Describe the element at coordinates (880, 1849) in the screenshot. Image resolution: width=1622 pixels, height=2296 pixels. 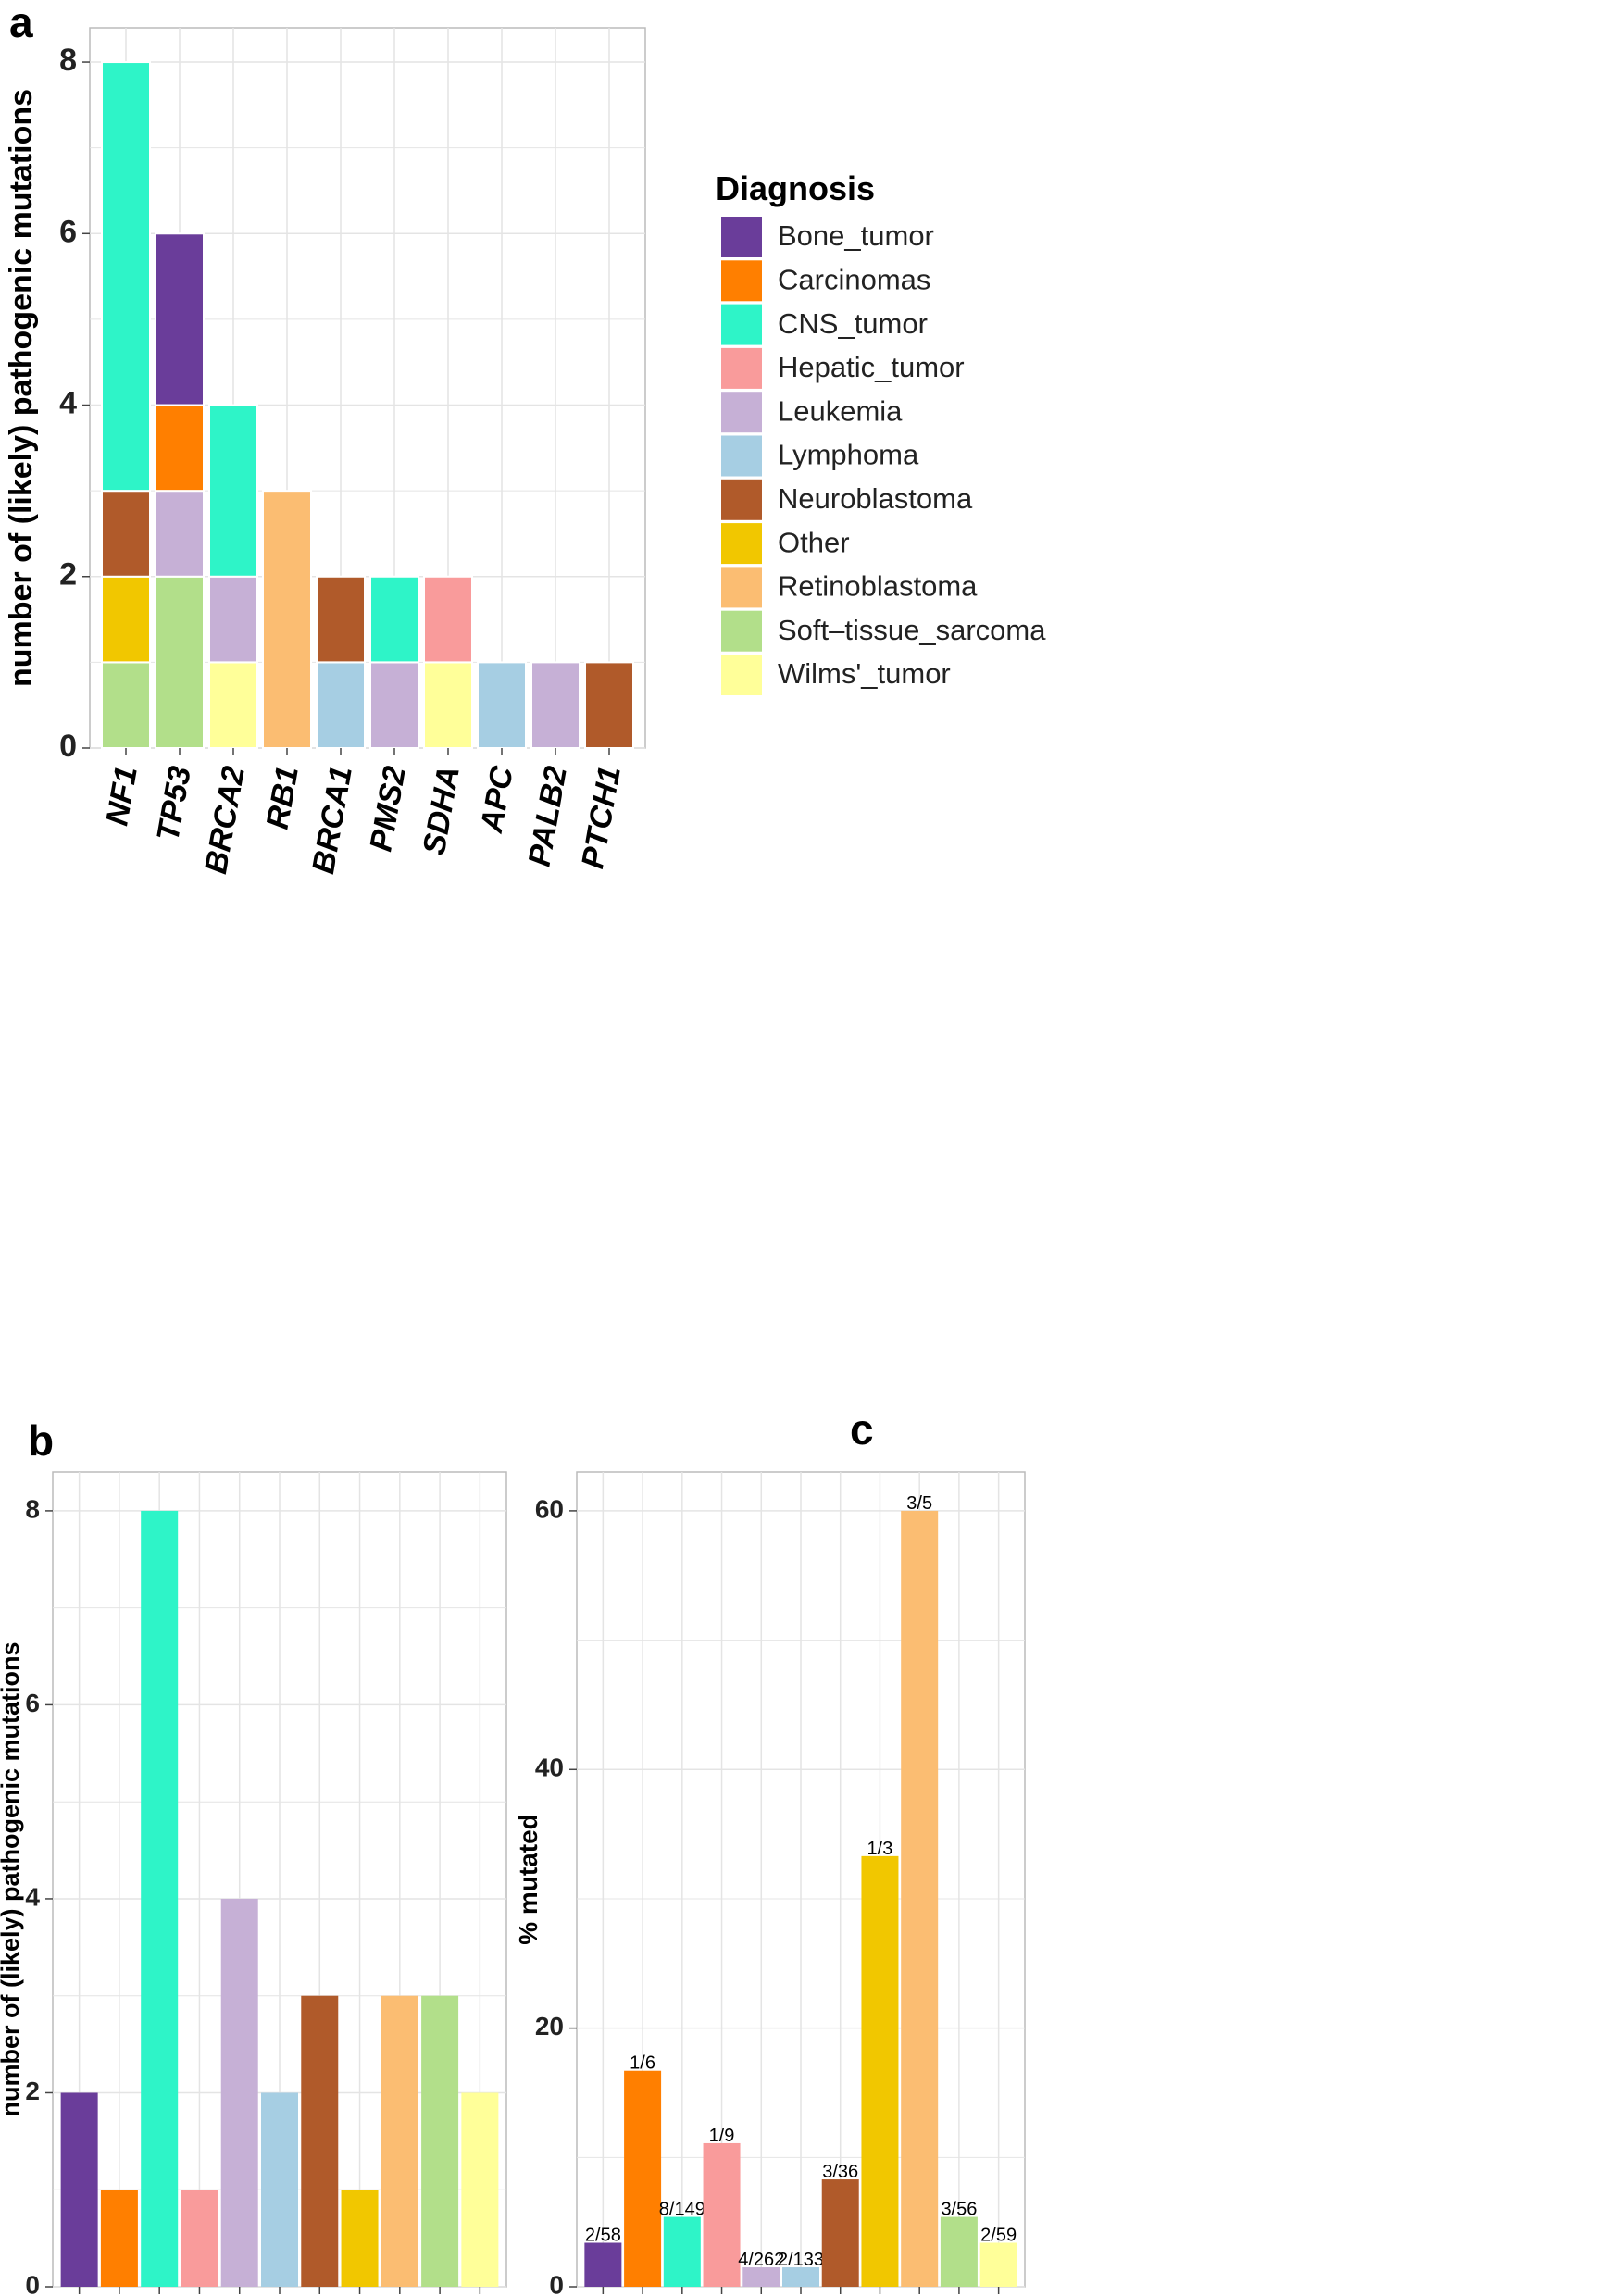
I see `bar-label-other: 1/3` at that location.